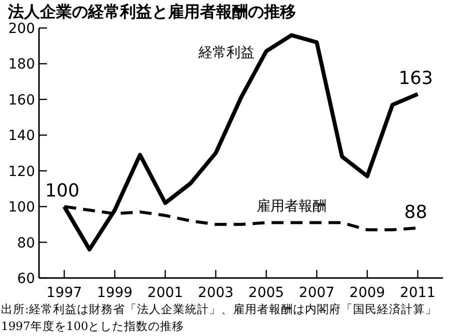 This screenshot has width=450, height=336. I want to click on x-tick-label: 1997, so click(64, 293).